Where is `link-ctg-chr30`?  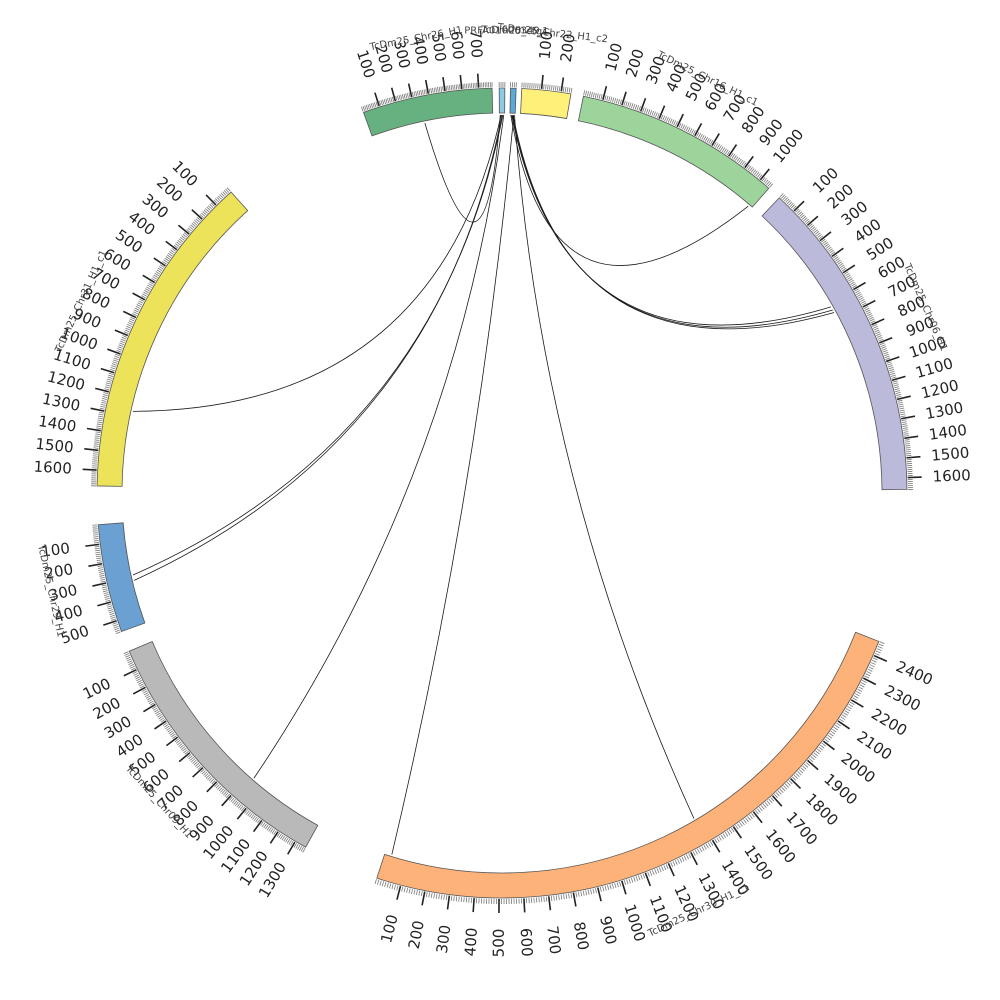
link-ctg-chr30 is located at coordinates (453, 485).